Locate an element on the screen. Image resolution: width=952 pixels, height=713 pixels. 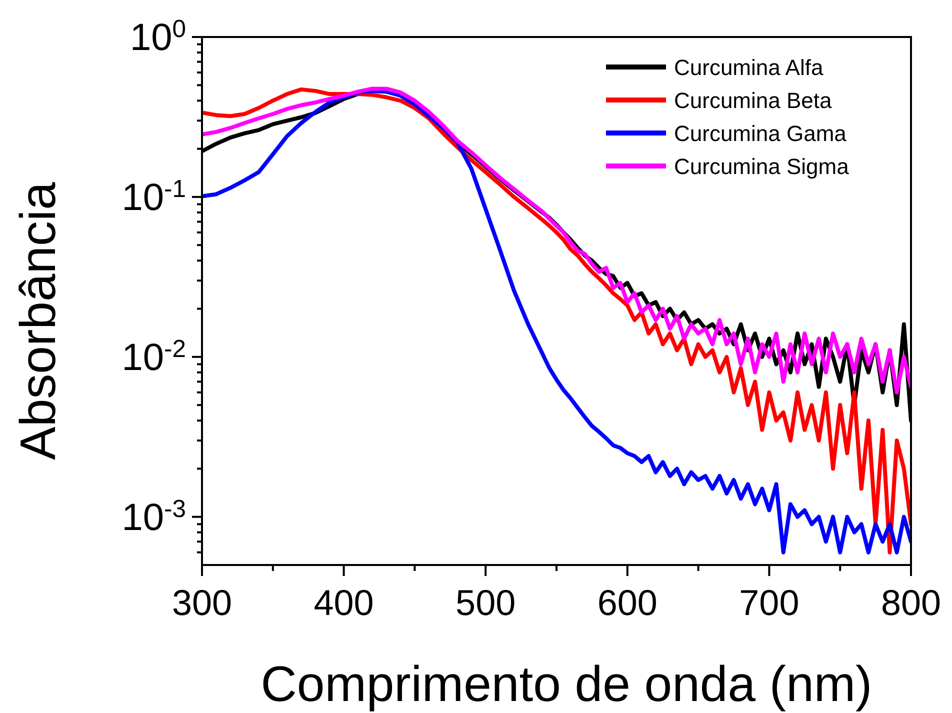
x-tick-label: 500 is located at coordinates (486, 602).